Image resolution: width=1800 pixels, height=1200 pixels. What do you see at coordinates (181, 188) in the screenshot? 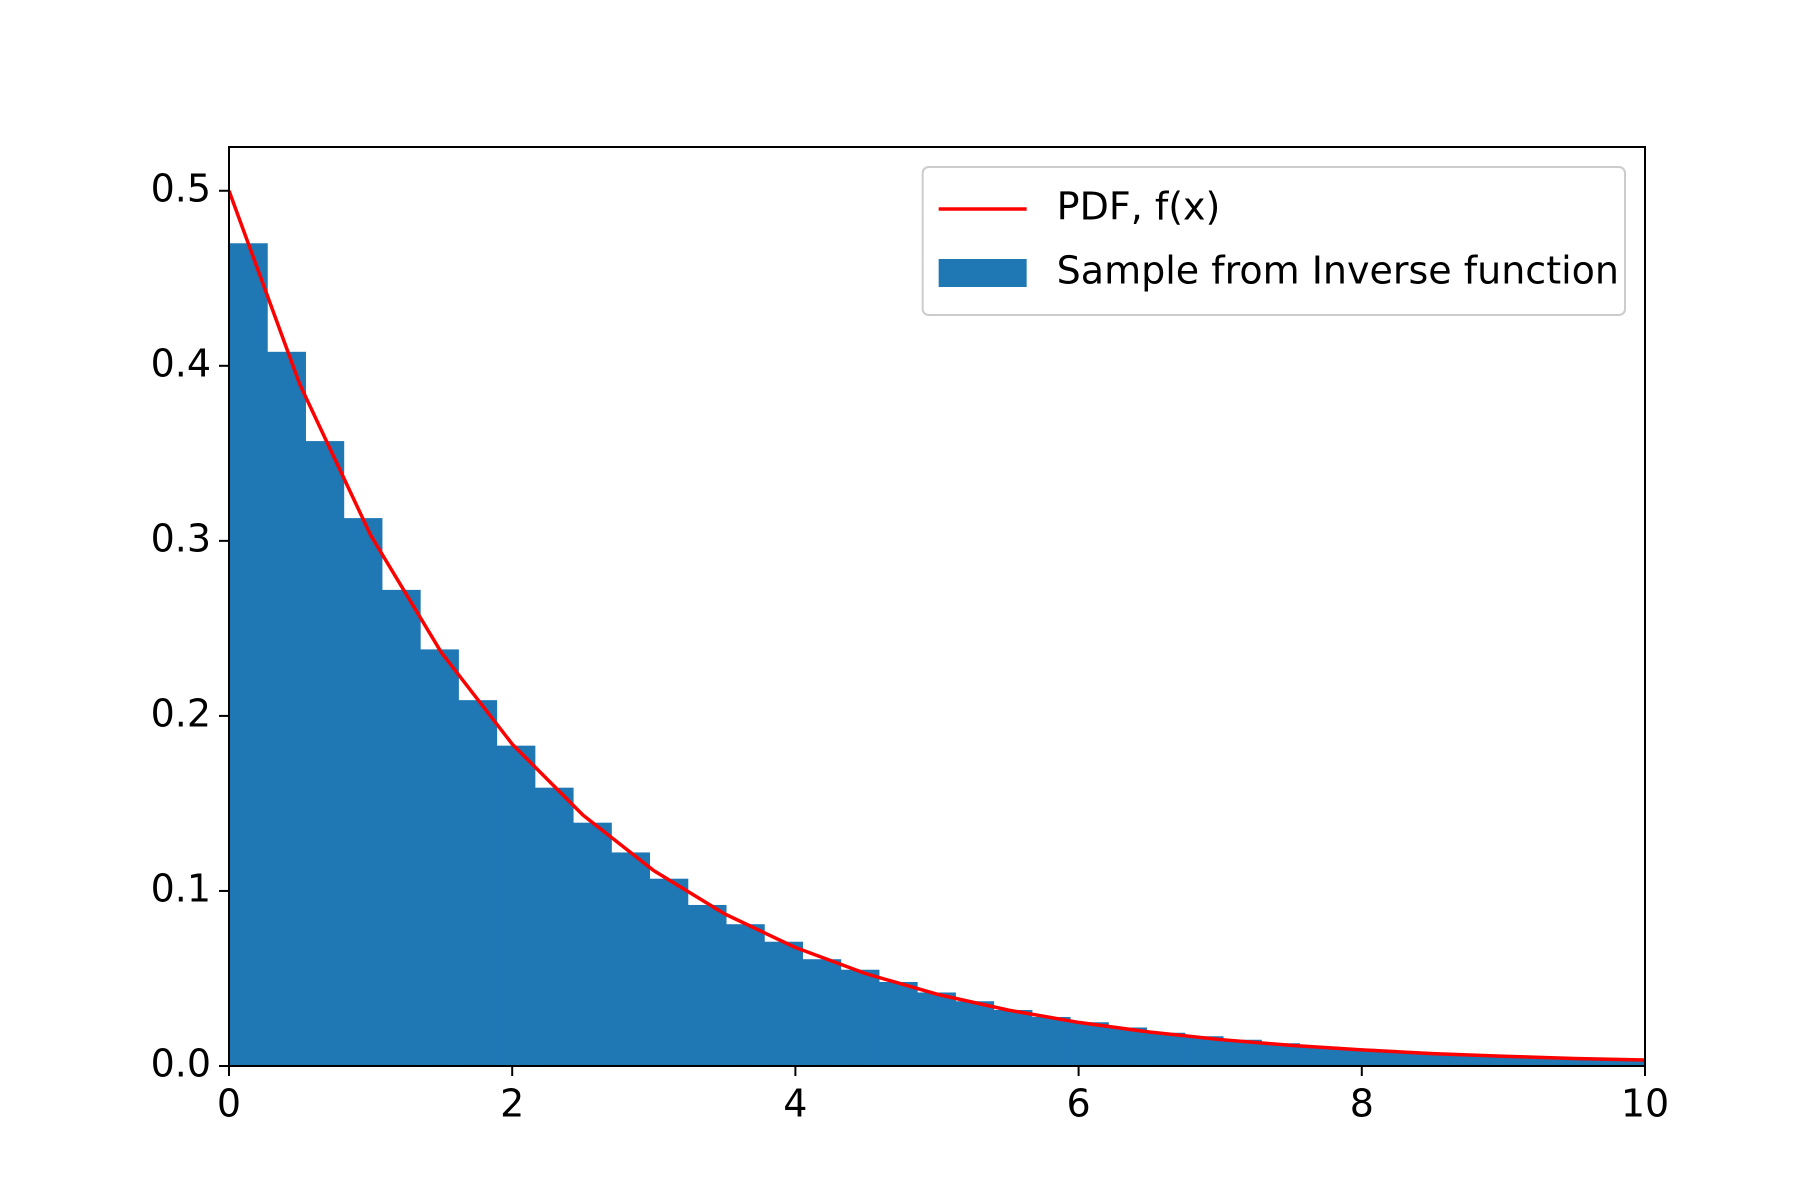
I see `y-tick-label: 0.5` at bounding box center [181, 188].